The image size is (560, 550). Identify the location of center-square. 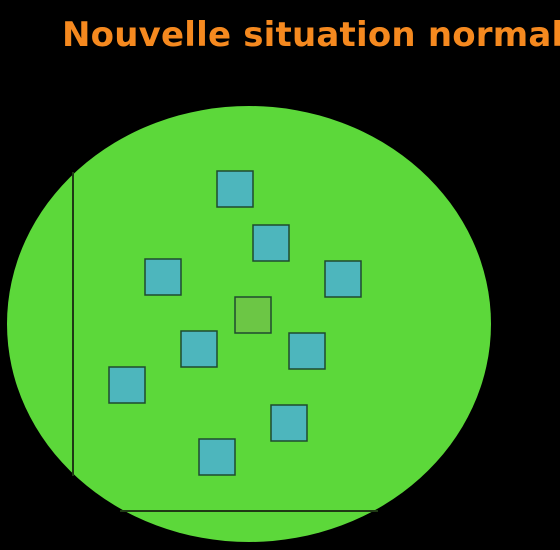
(253, 315).